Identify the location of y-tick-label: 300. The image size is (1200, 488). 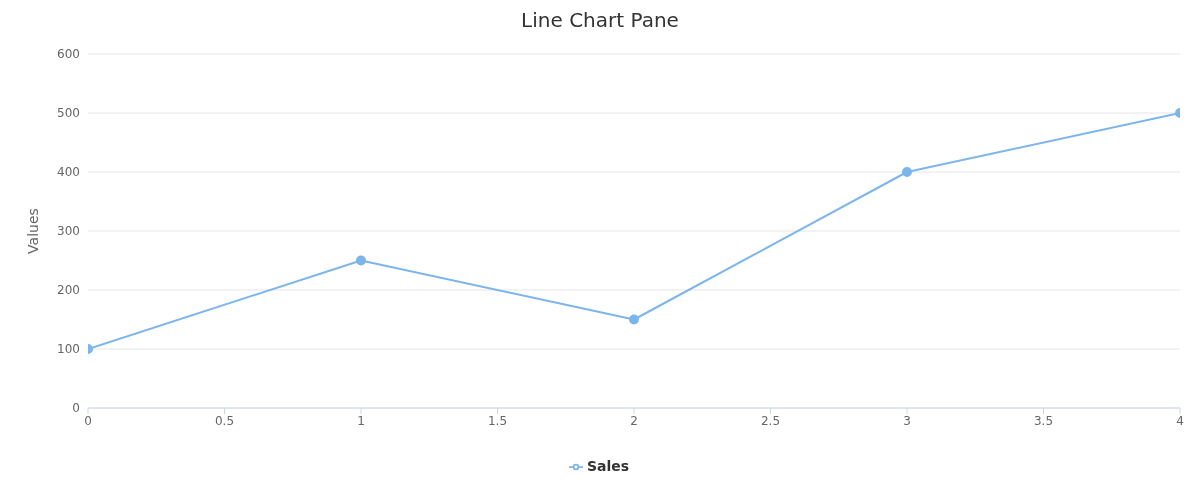
(68, 231).